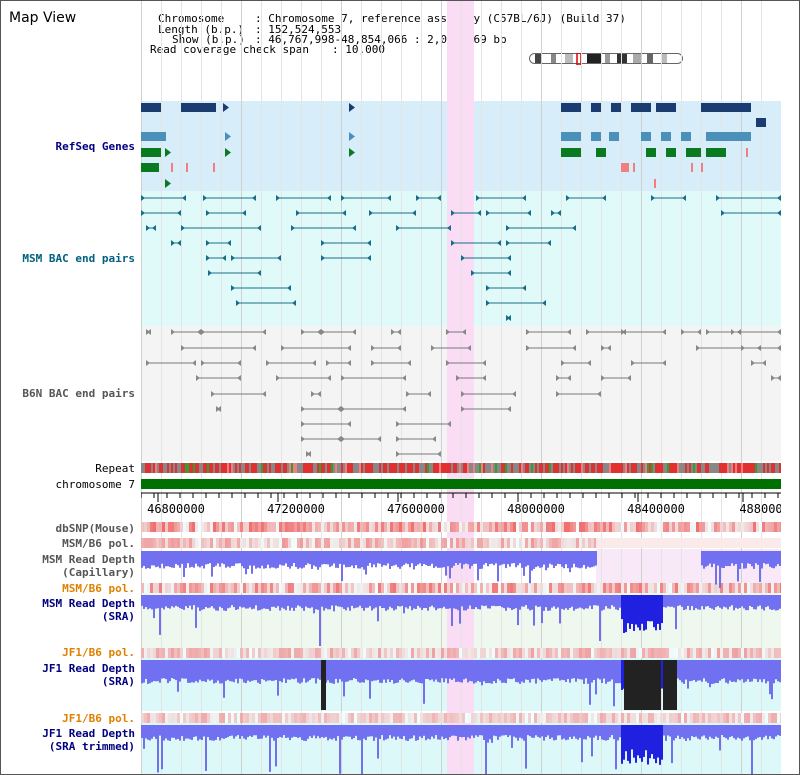  What do you see at coordinates (118, 681) in the screenshot?
I see `track-label-jf1-depth-sra-2: (SRA)` at bounding box center [118, 681].